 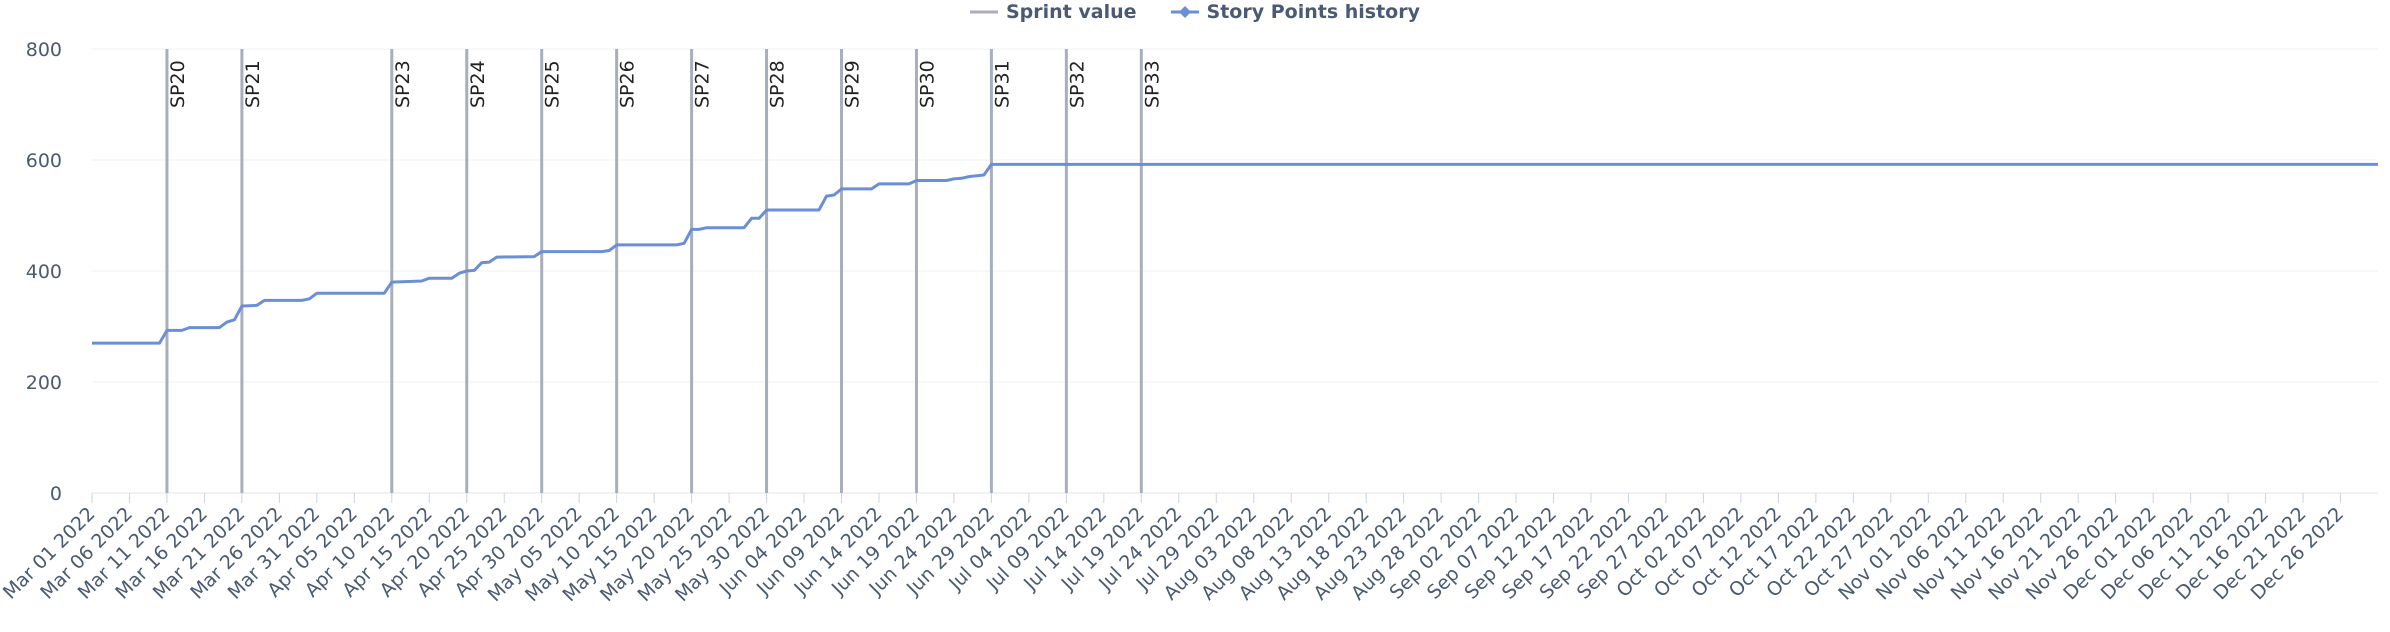 What do you see at coordinates (853, 84) in the screenshot?
I see `sprint-label: SP29` at bounding box center [853, 84].